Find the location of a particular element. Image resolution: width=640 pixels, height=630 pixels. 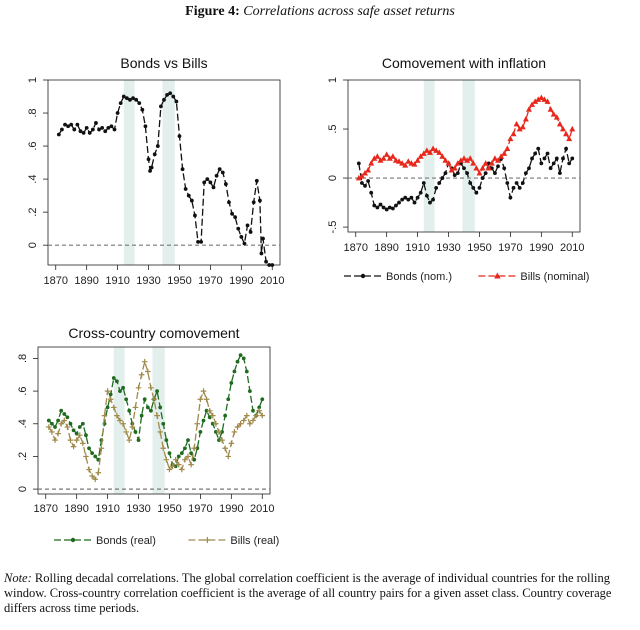

data-point-bills-nominal-1910 is located at coordinates (417, 160).